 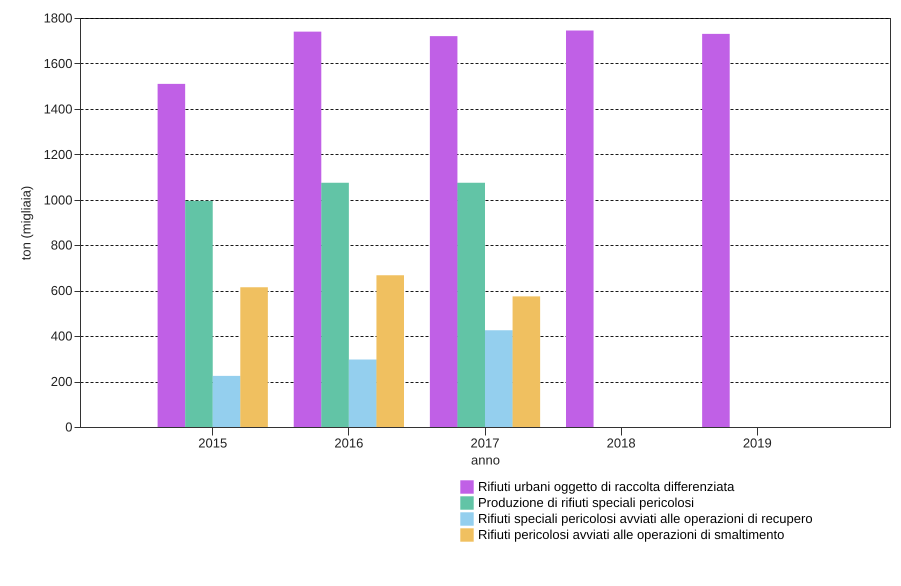 I want to click on legend-label: Rifiuti urbani oggetto di raccolta differenziata, so click(x=607, y=486).